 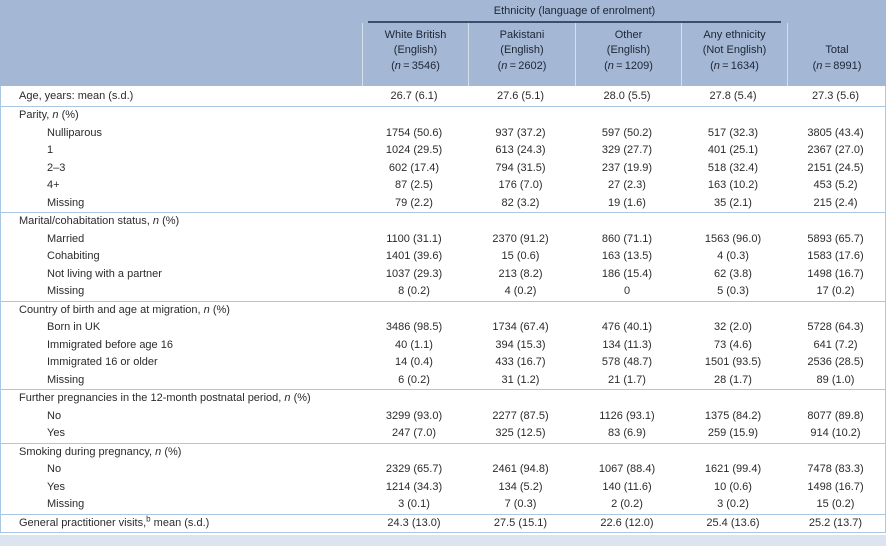 What do you see at coordinates (627, 256) in the screenshot?
I see `cell-value: 163 (13.5)` at bounding box center [627, 256].